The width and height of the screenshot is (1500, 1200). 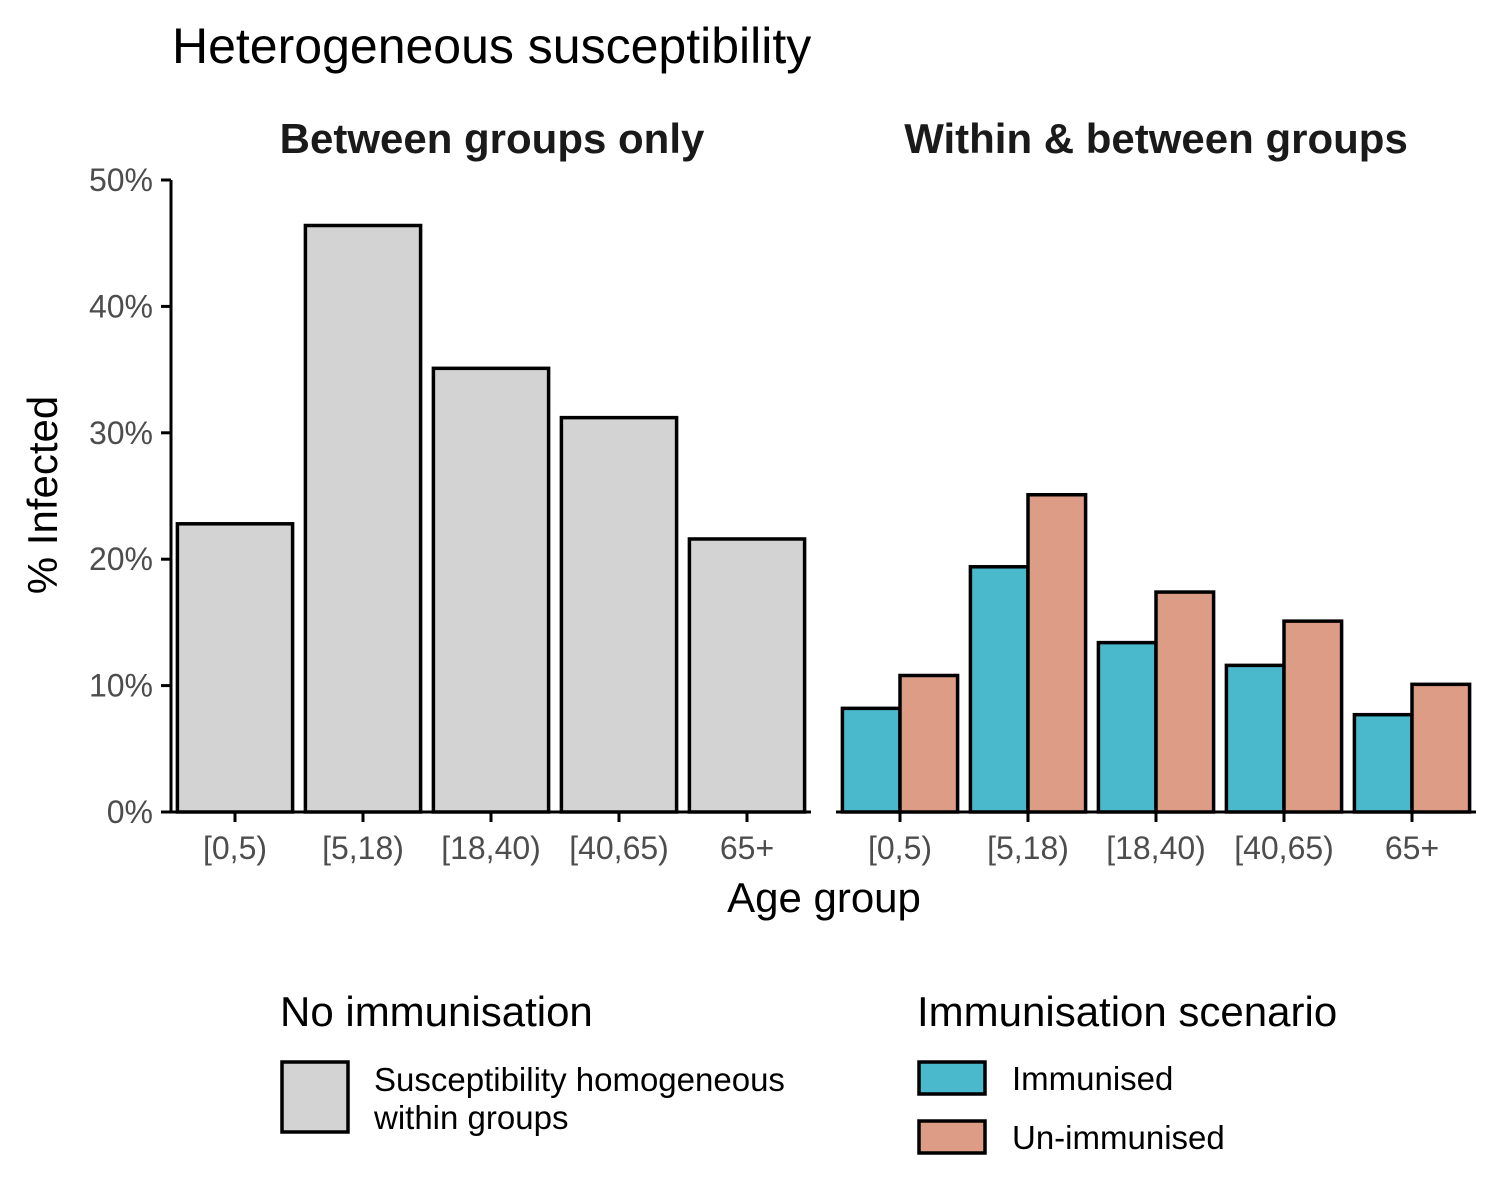 I want to click on y-tick-label: 20%, so click(x=121, y=559).